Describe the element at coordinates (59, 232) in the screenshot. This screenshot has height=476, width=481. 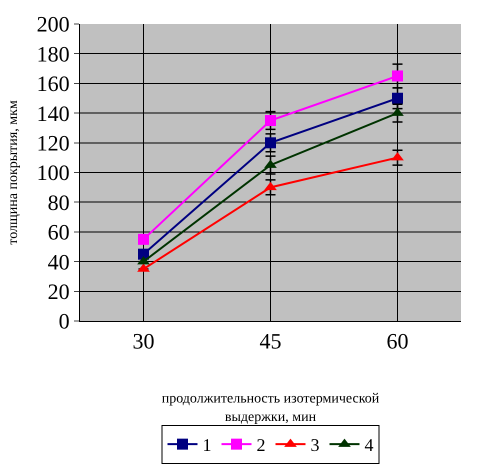
I see `y-tick-label: 60` at that location.